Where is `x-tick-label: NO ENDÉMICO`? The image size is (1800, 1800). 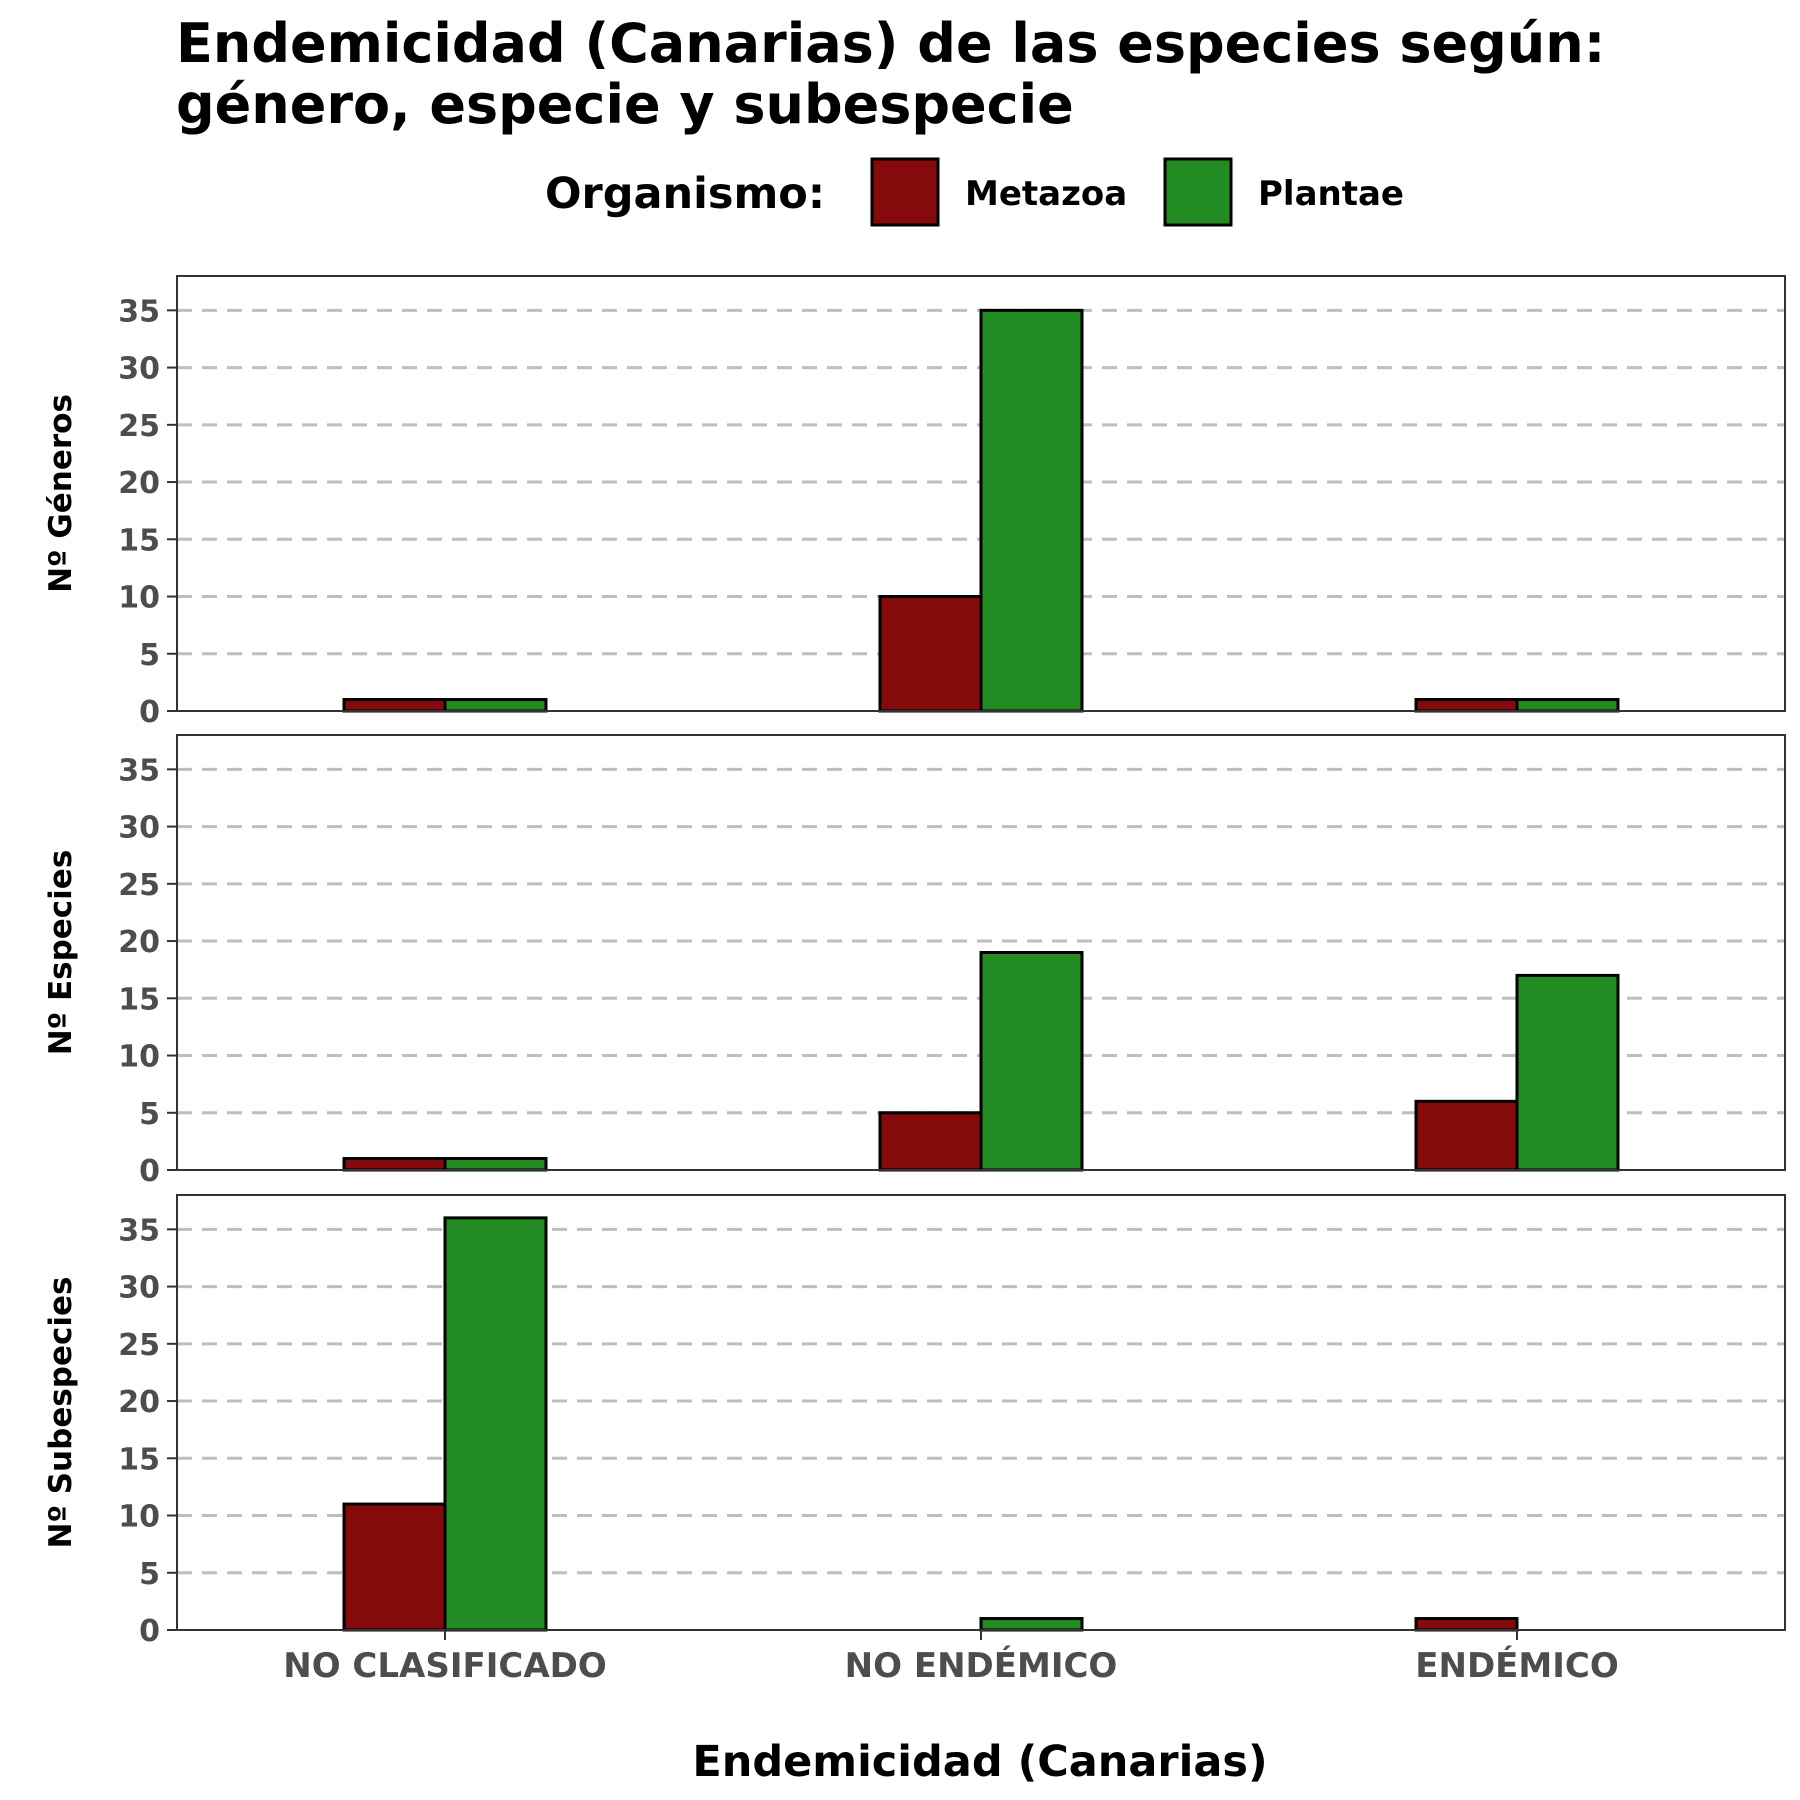
x-tick-label: NO ENDÉMICO is located at coordinates (981, 1665).